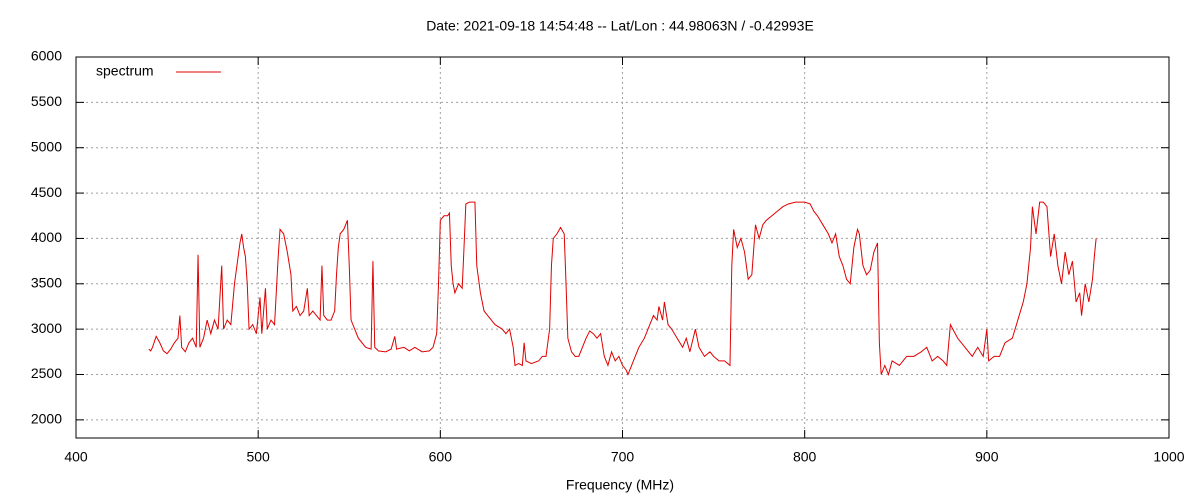  What do you see at coordinates (76, 457) in the screenshot?
I see `x-tick-label: 400` at bounding box center [76, 457].